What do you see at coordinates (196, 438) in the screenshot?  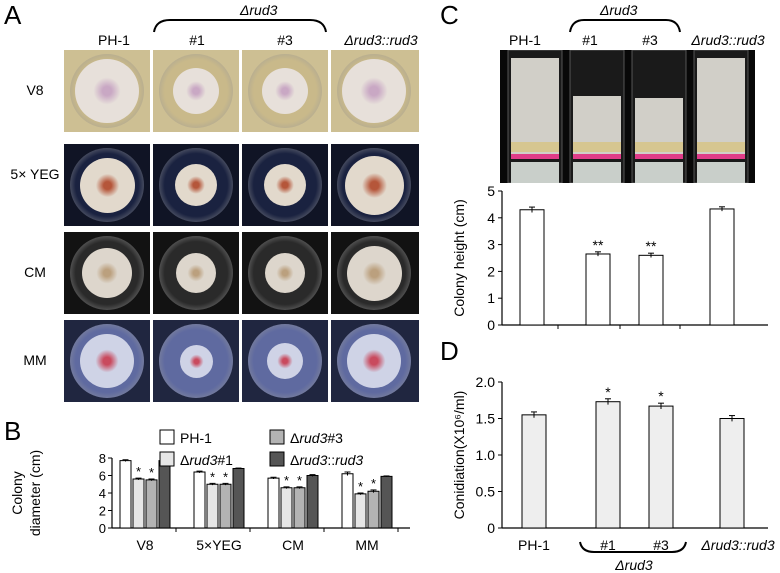 I see `legend-label: PH-1` at bounding box center [196, 438].